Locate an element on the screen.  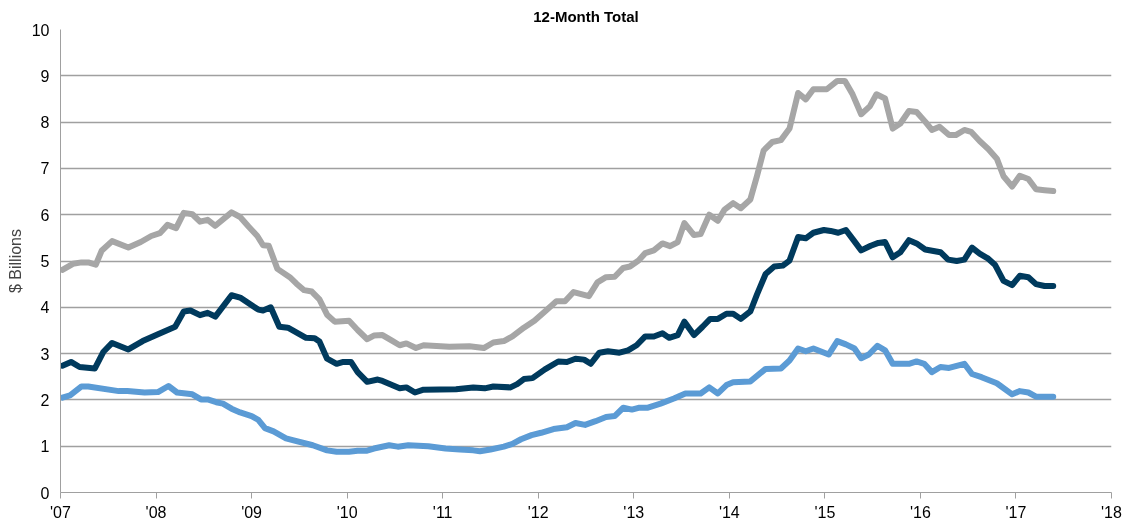
y-axis-title: $ Billions is located at coordinates (15, 261).